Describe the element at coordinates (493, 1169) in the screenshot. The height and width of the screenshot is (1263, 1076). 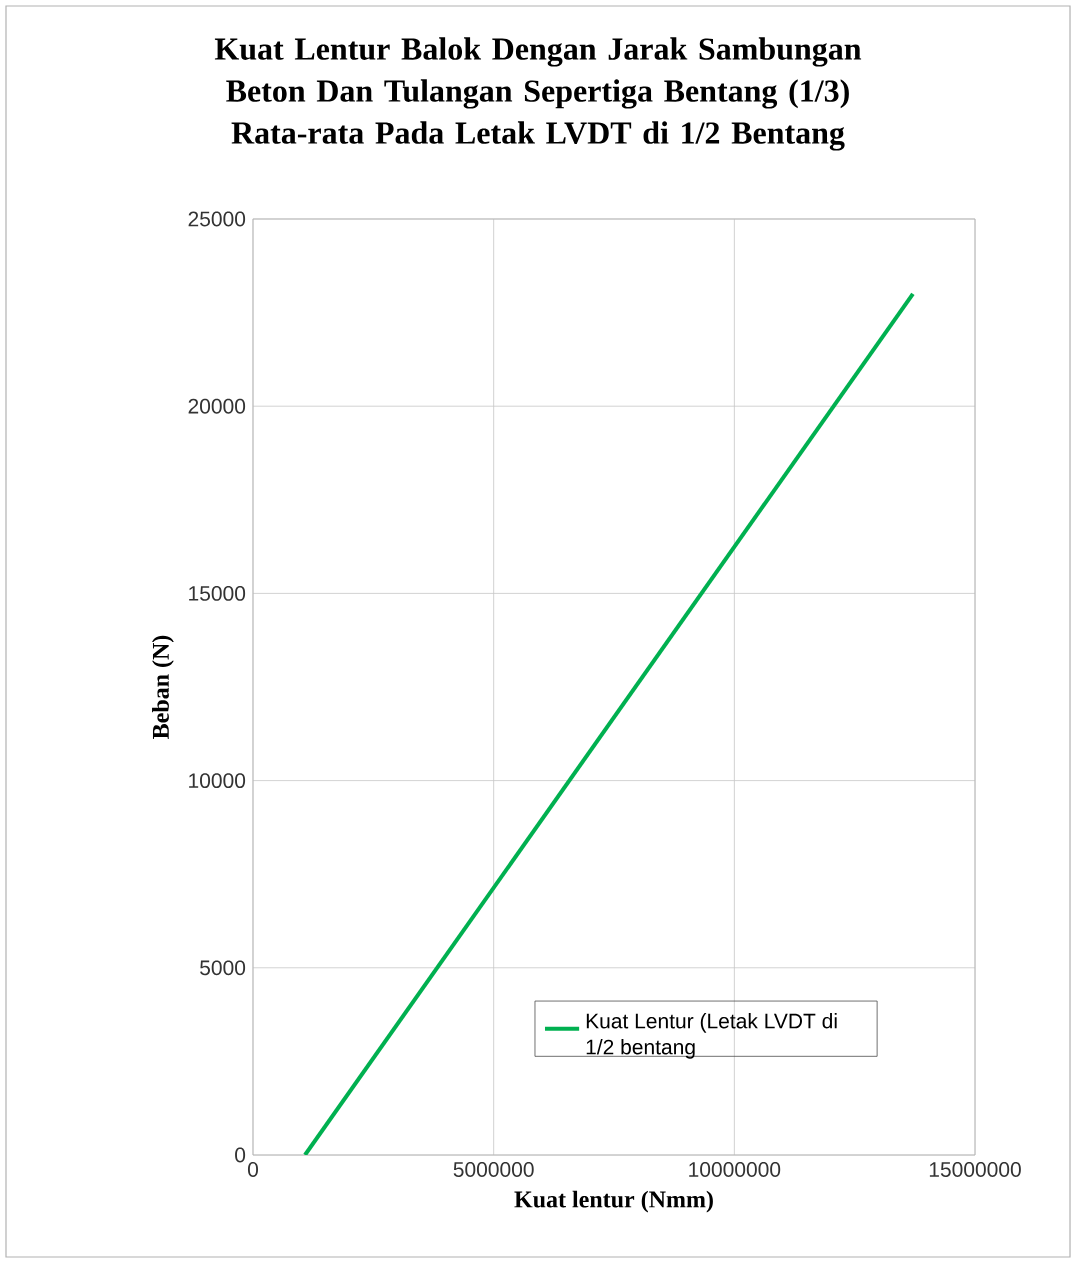
I see `x-tick-label: 5000000` at that location.